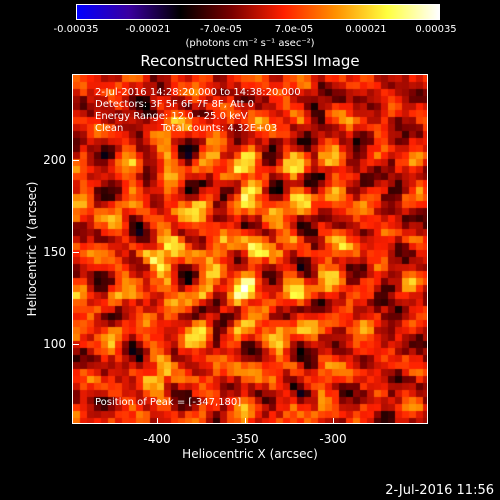 The height and width of the screenshot is (500, 500). I want to click on clean-annotation: Clean, so click(109, 128).